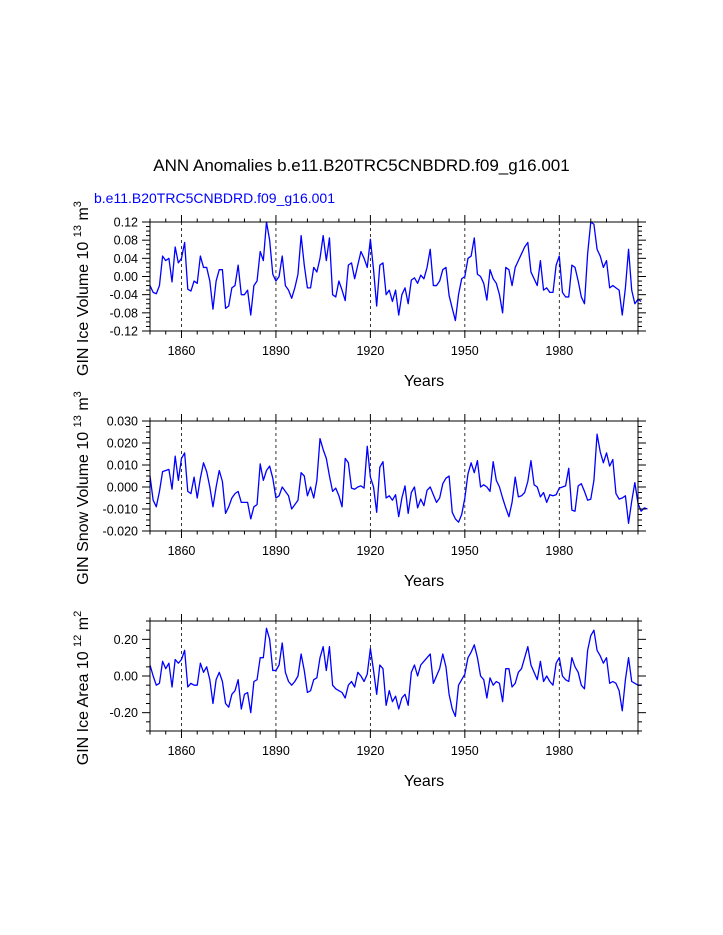 The width and height of the screenshot is (723, 935). What do you see at coordinates (126, 640) in the screenshot?
I see `y-tick-label: 0.20` at bounding box center [126, 640].